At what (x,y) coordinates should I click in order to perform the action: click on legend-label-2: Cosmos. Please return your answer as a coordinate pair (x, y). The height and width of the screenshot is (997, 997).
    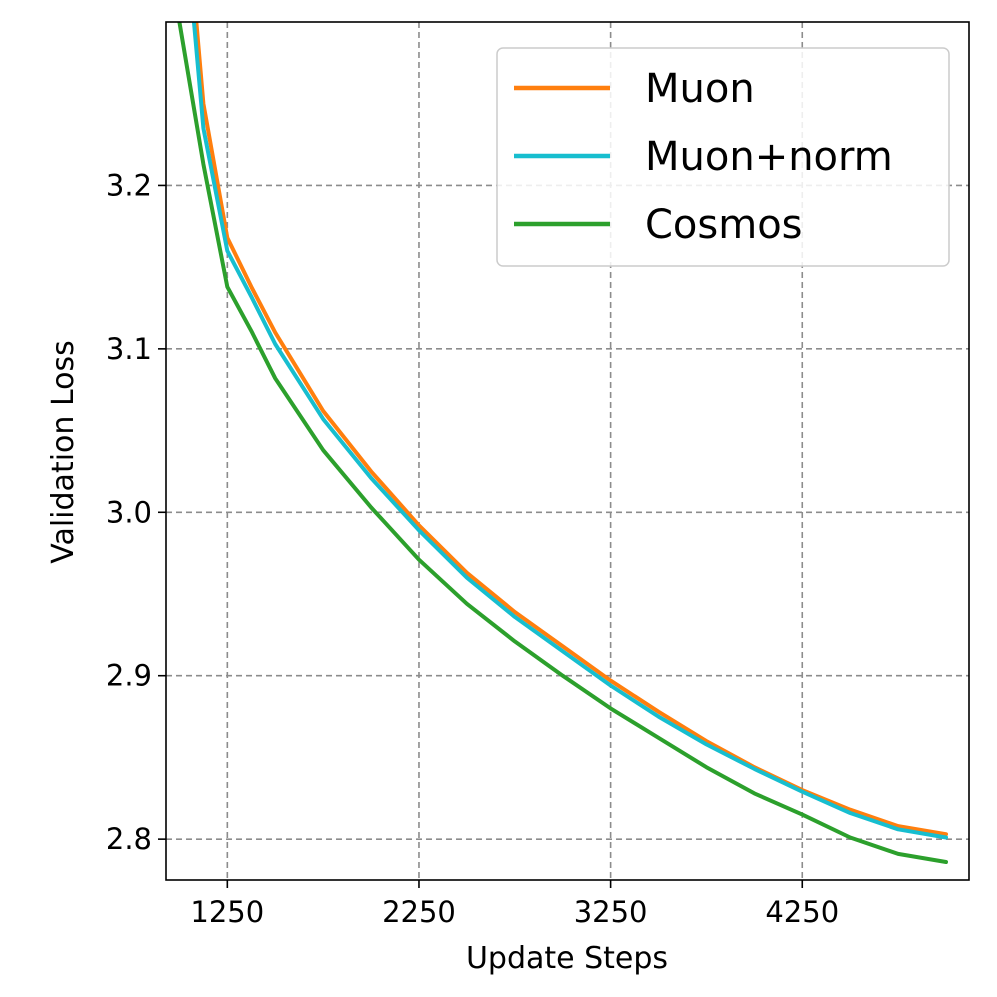
    Looking at the image, I should click on (724, 225).